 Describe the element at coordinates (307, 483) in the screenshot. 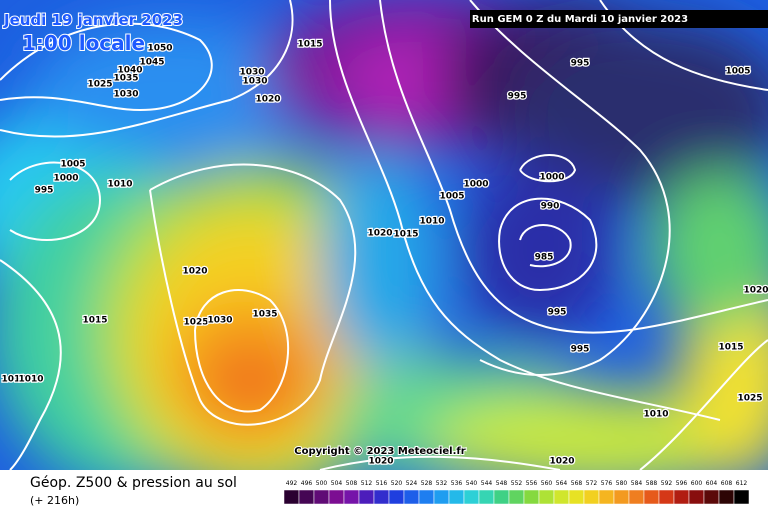

I see `colorbar-label: 496` at that location.